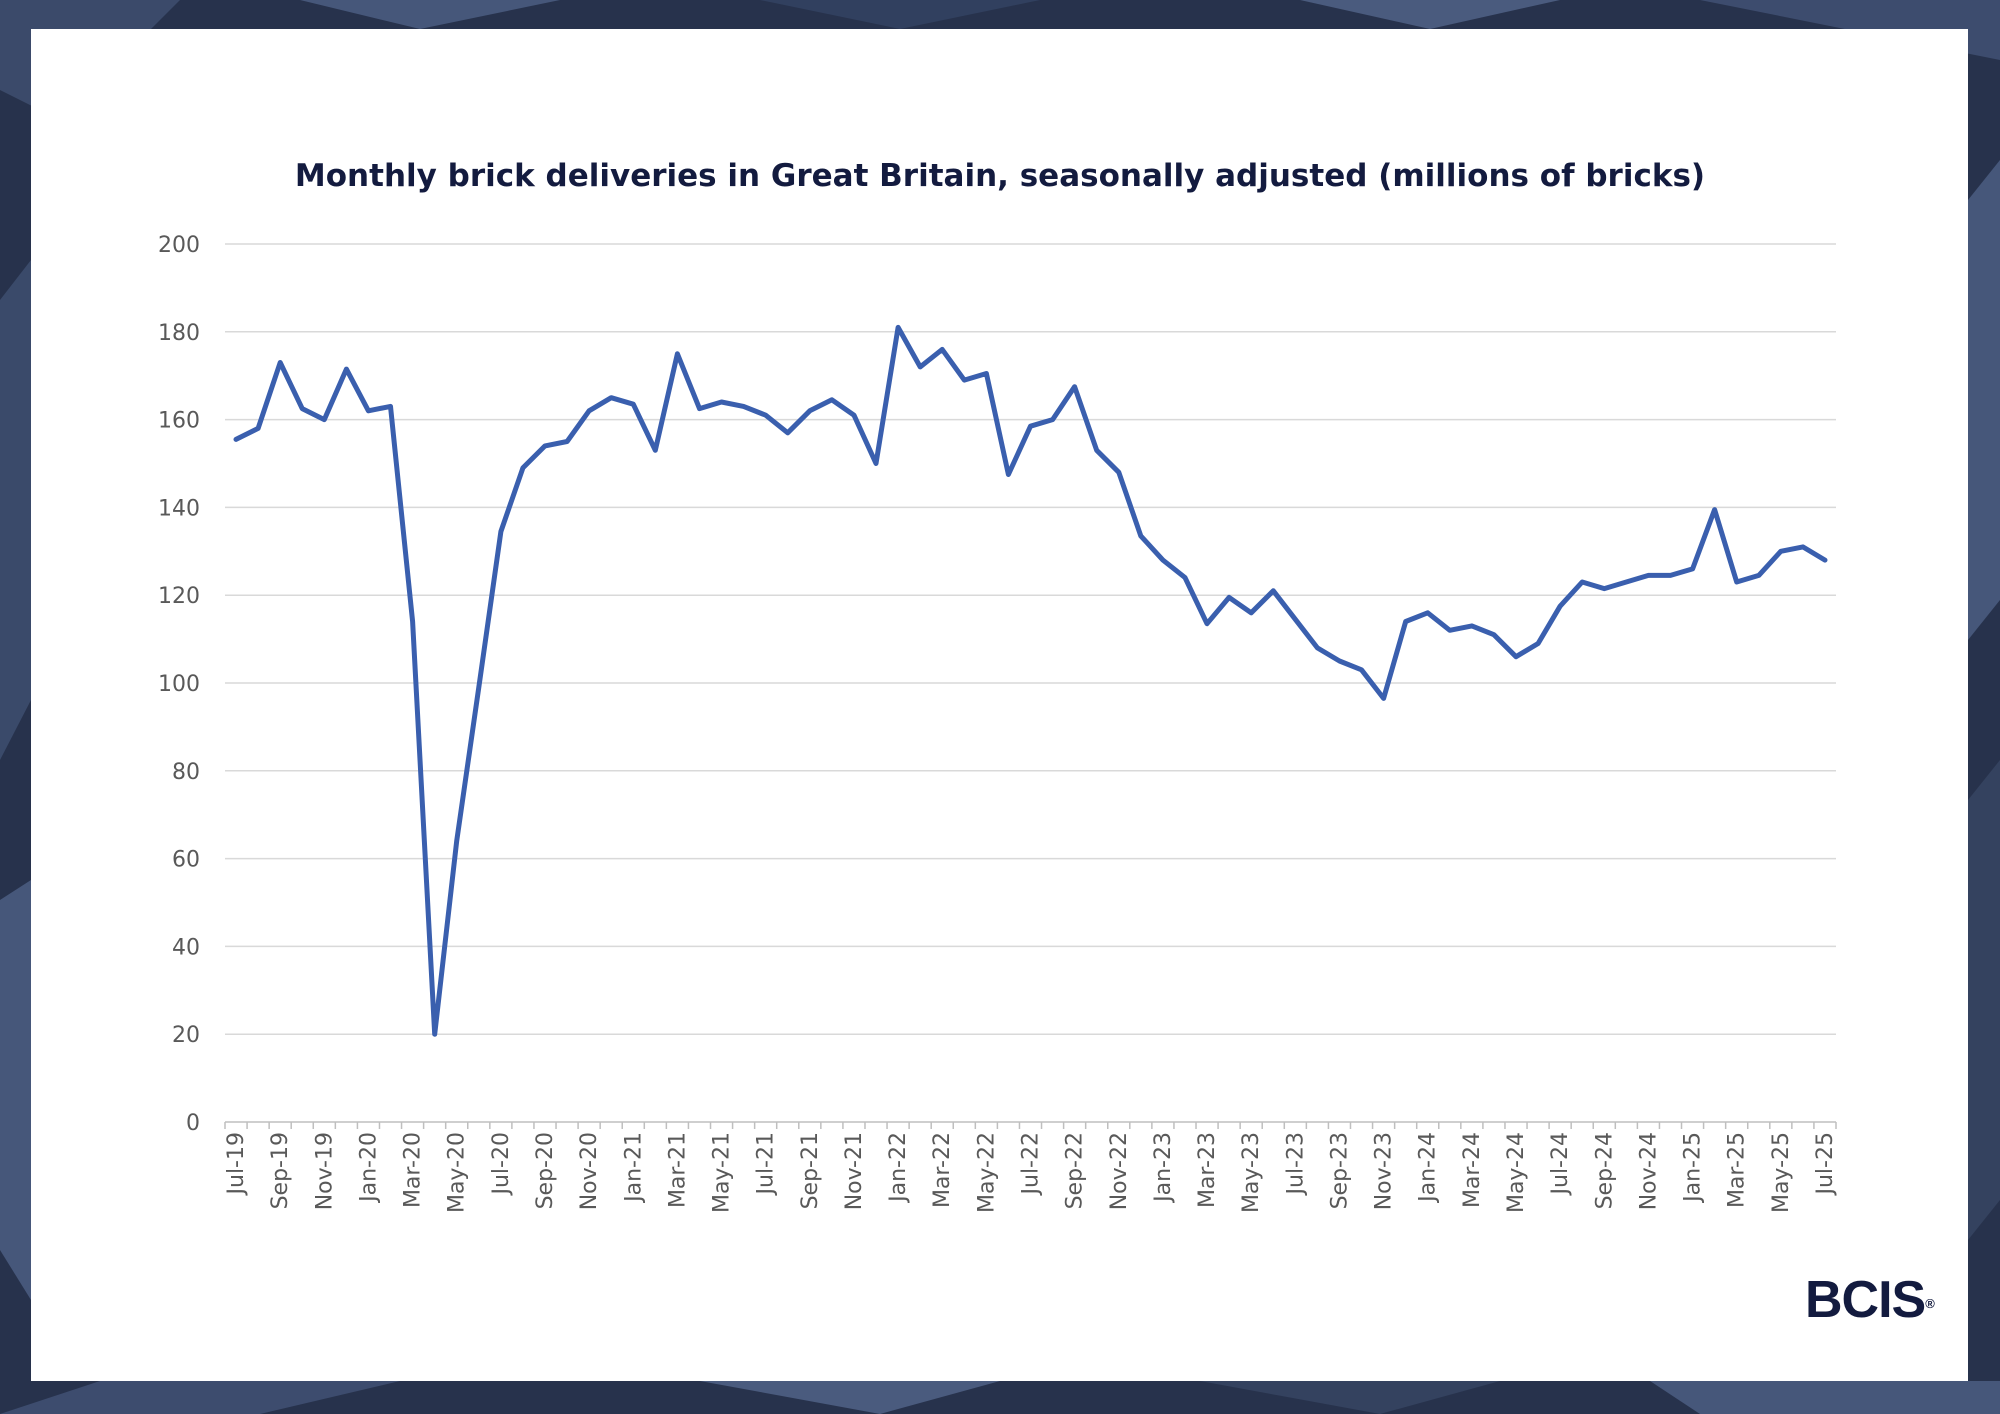 The width and height of the screenshot is (2000, 1414). What do you see at coordinates (186, 1035) in the screenshot?
I see `y-tick-label: 20` at bounding box center [186, 1035].